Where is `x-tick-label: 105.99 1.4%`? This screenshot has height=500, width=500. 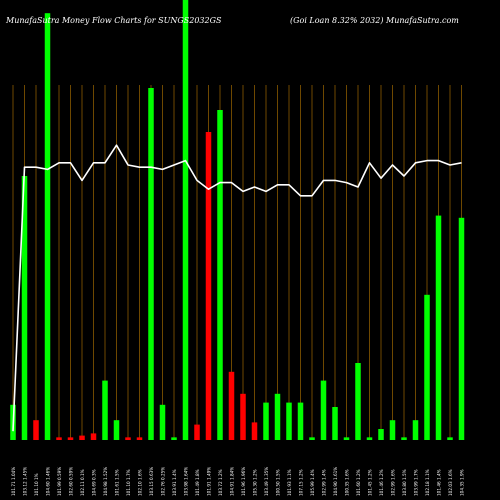 x-tick-label: 105.99 1.4% is located at coordinates (312, 482).